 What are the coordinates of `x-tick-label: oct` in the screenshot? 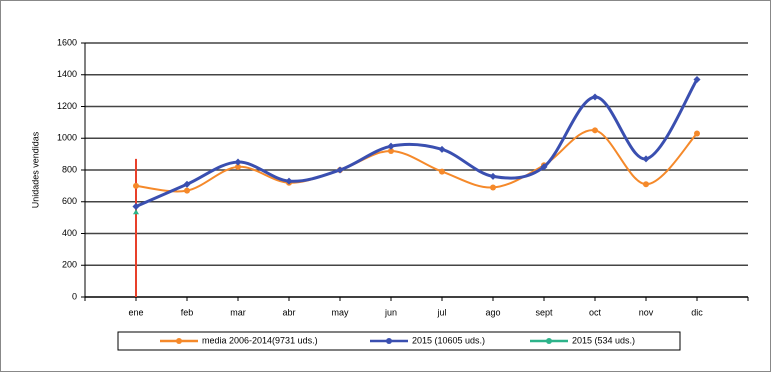 It's located at (595, 312).